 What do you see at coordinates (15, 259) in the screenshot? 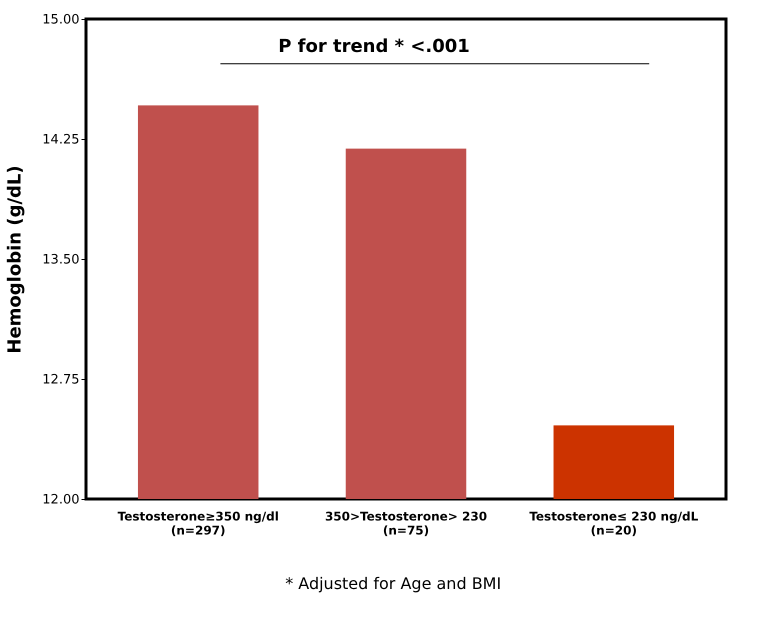
I see `y-axis-title: Hemoglobin (g/dL)` at bounding box center [15, 259].